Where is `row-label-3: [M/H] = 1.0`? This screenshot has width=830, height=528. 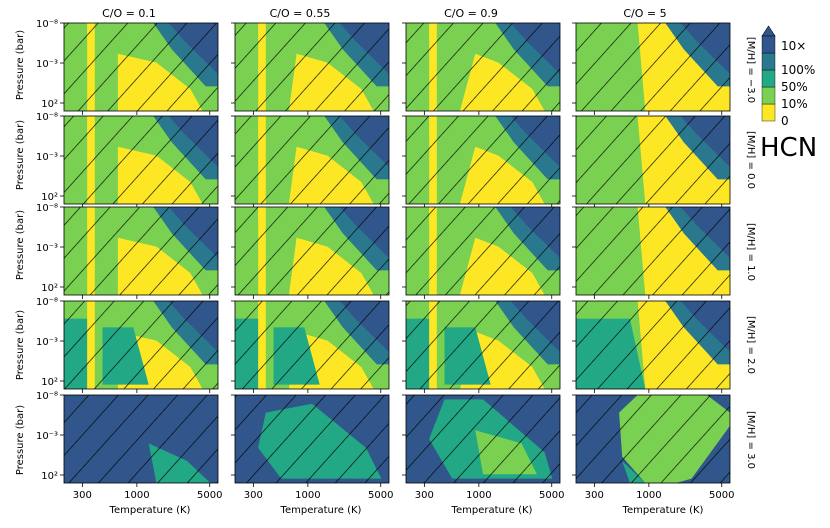
row-label-3: [M/H] = 1.0 is located at coordinates (750, 252).